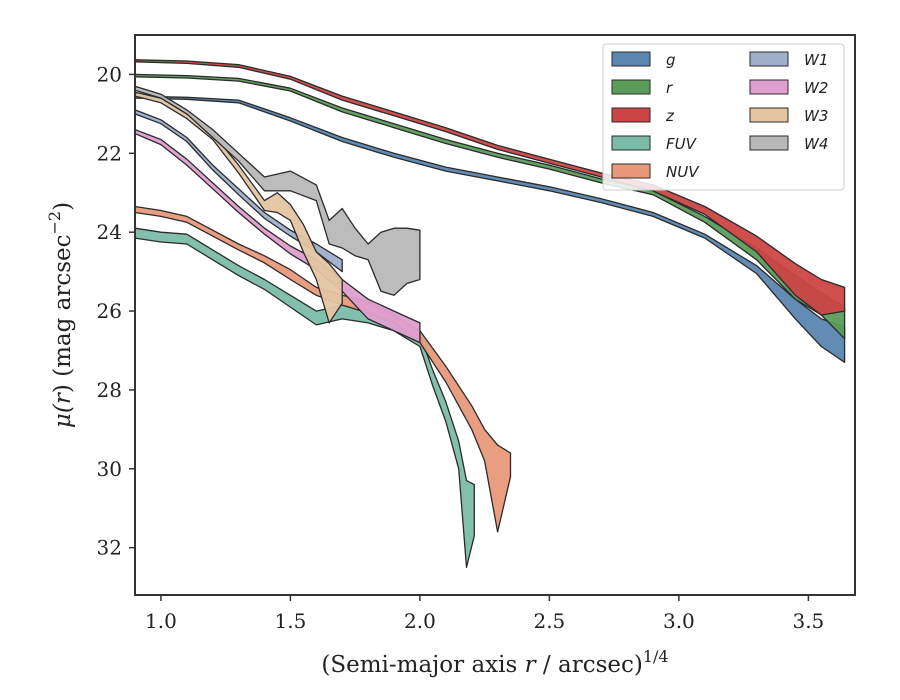  I want to click on legend-label-fuv: FUV, so click(682, 144).